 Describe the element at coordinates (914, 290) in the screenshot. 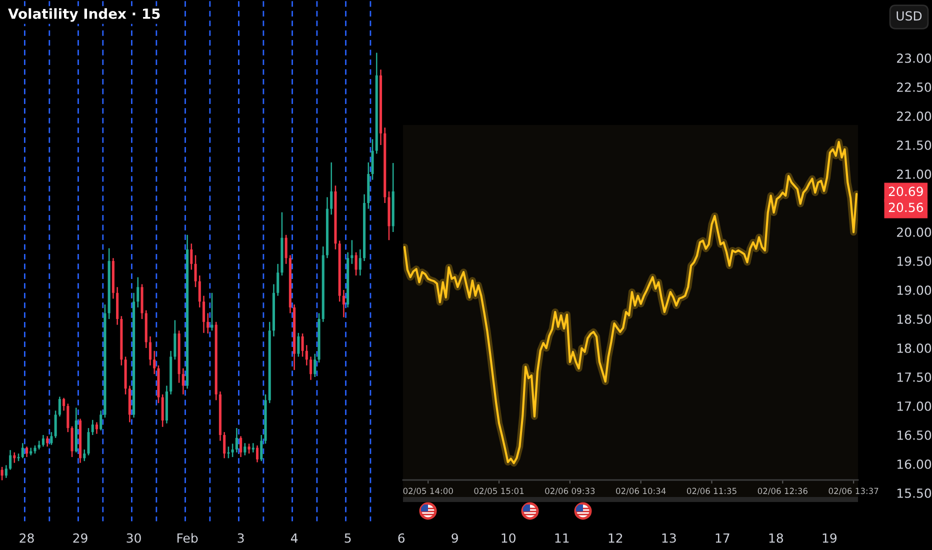

I see `y-tick-label: 19.00` at that location.